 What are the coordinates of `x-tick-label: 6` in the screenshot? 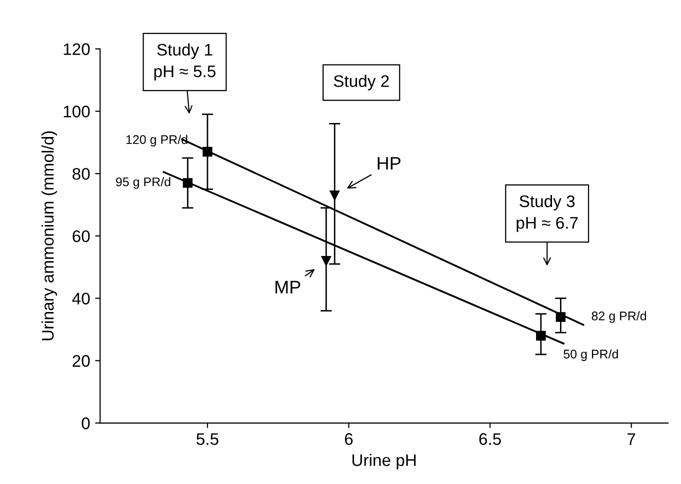 It's located at (348, 439).